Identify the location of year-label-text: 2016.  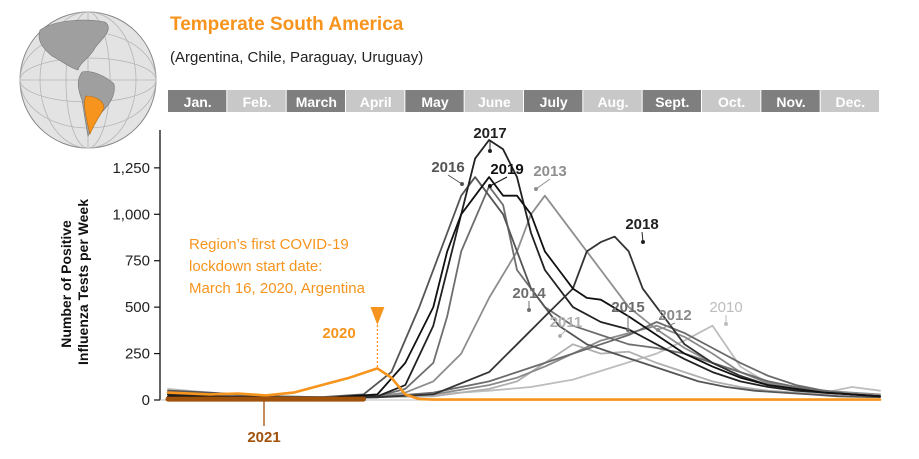
(447, 167).